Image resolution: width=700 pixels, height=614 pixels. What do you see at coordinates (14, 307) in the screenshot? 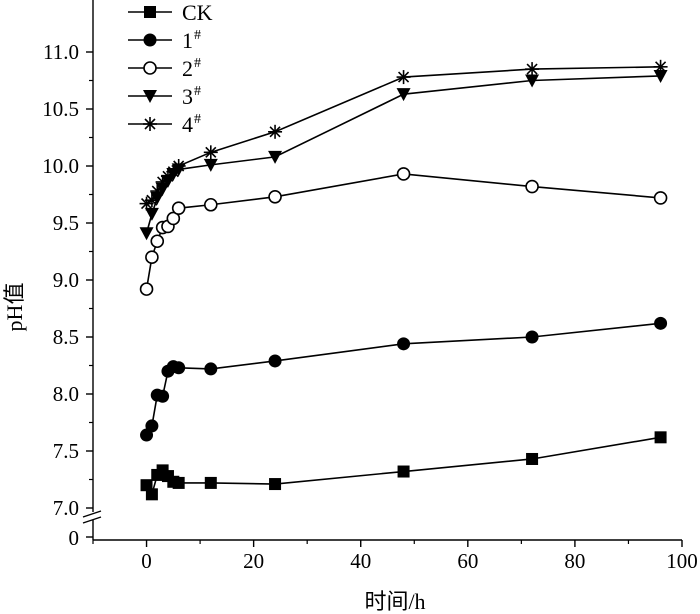
I see `y-axis-title: pH值` at bounding box center [14, 307].